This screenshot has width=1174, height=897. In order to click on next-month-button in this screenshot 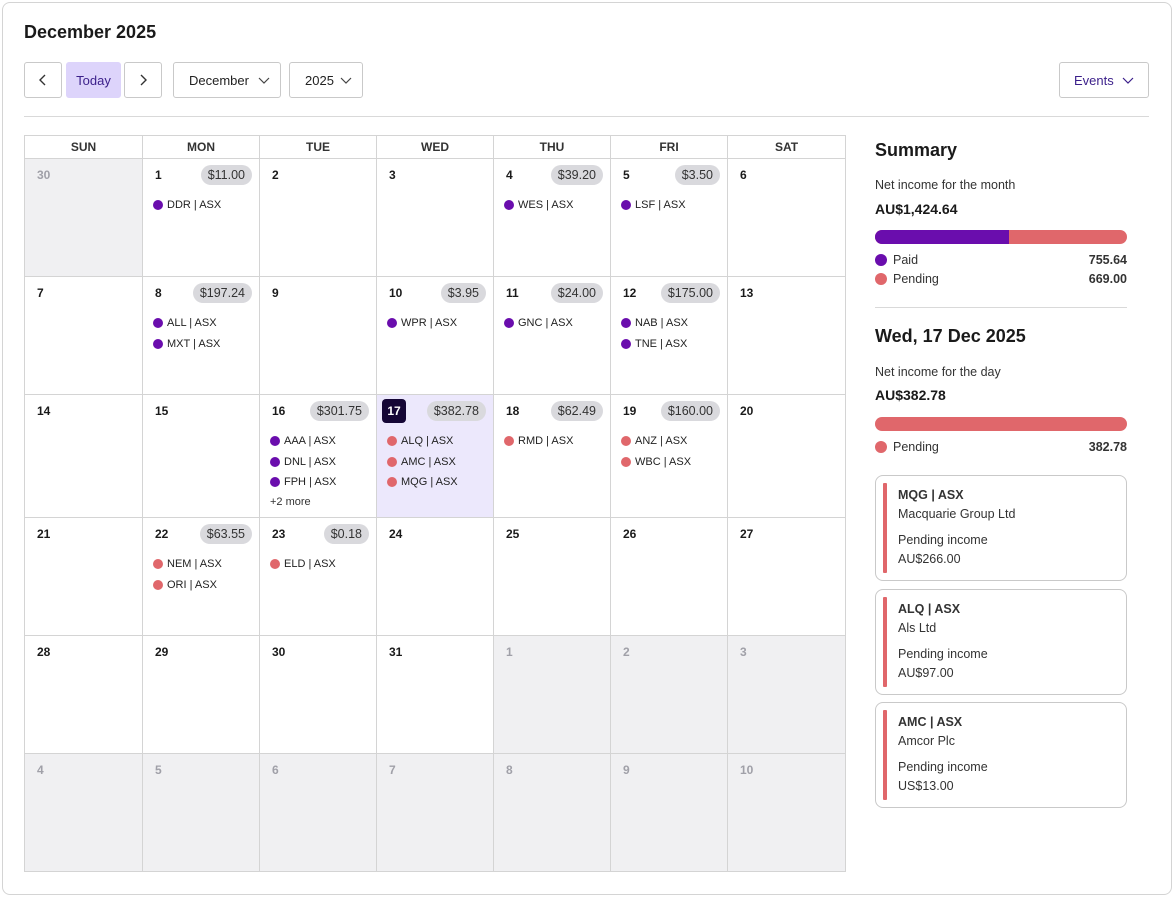, I will do `click(143, 80)`.